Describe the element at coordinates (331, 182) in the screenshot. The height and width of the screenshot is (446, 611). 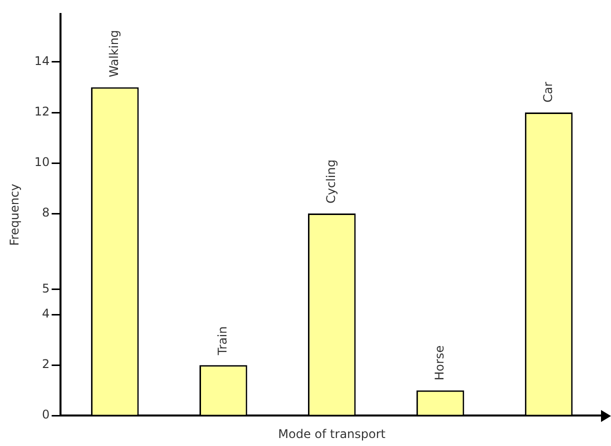
I see `x-tick-label: Cycling` at that location.